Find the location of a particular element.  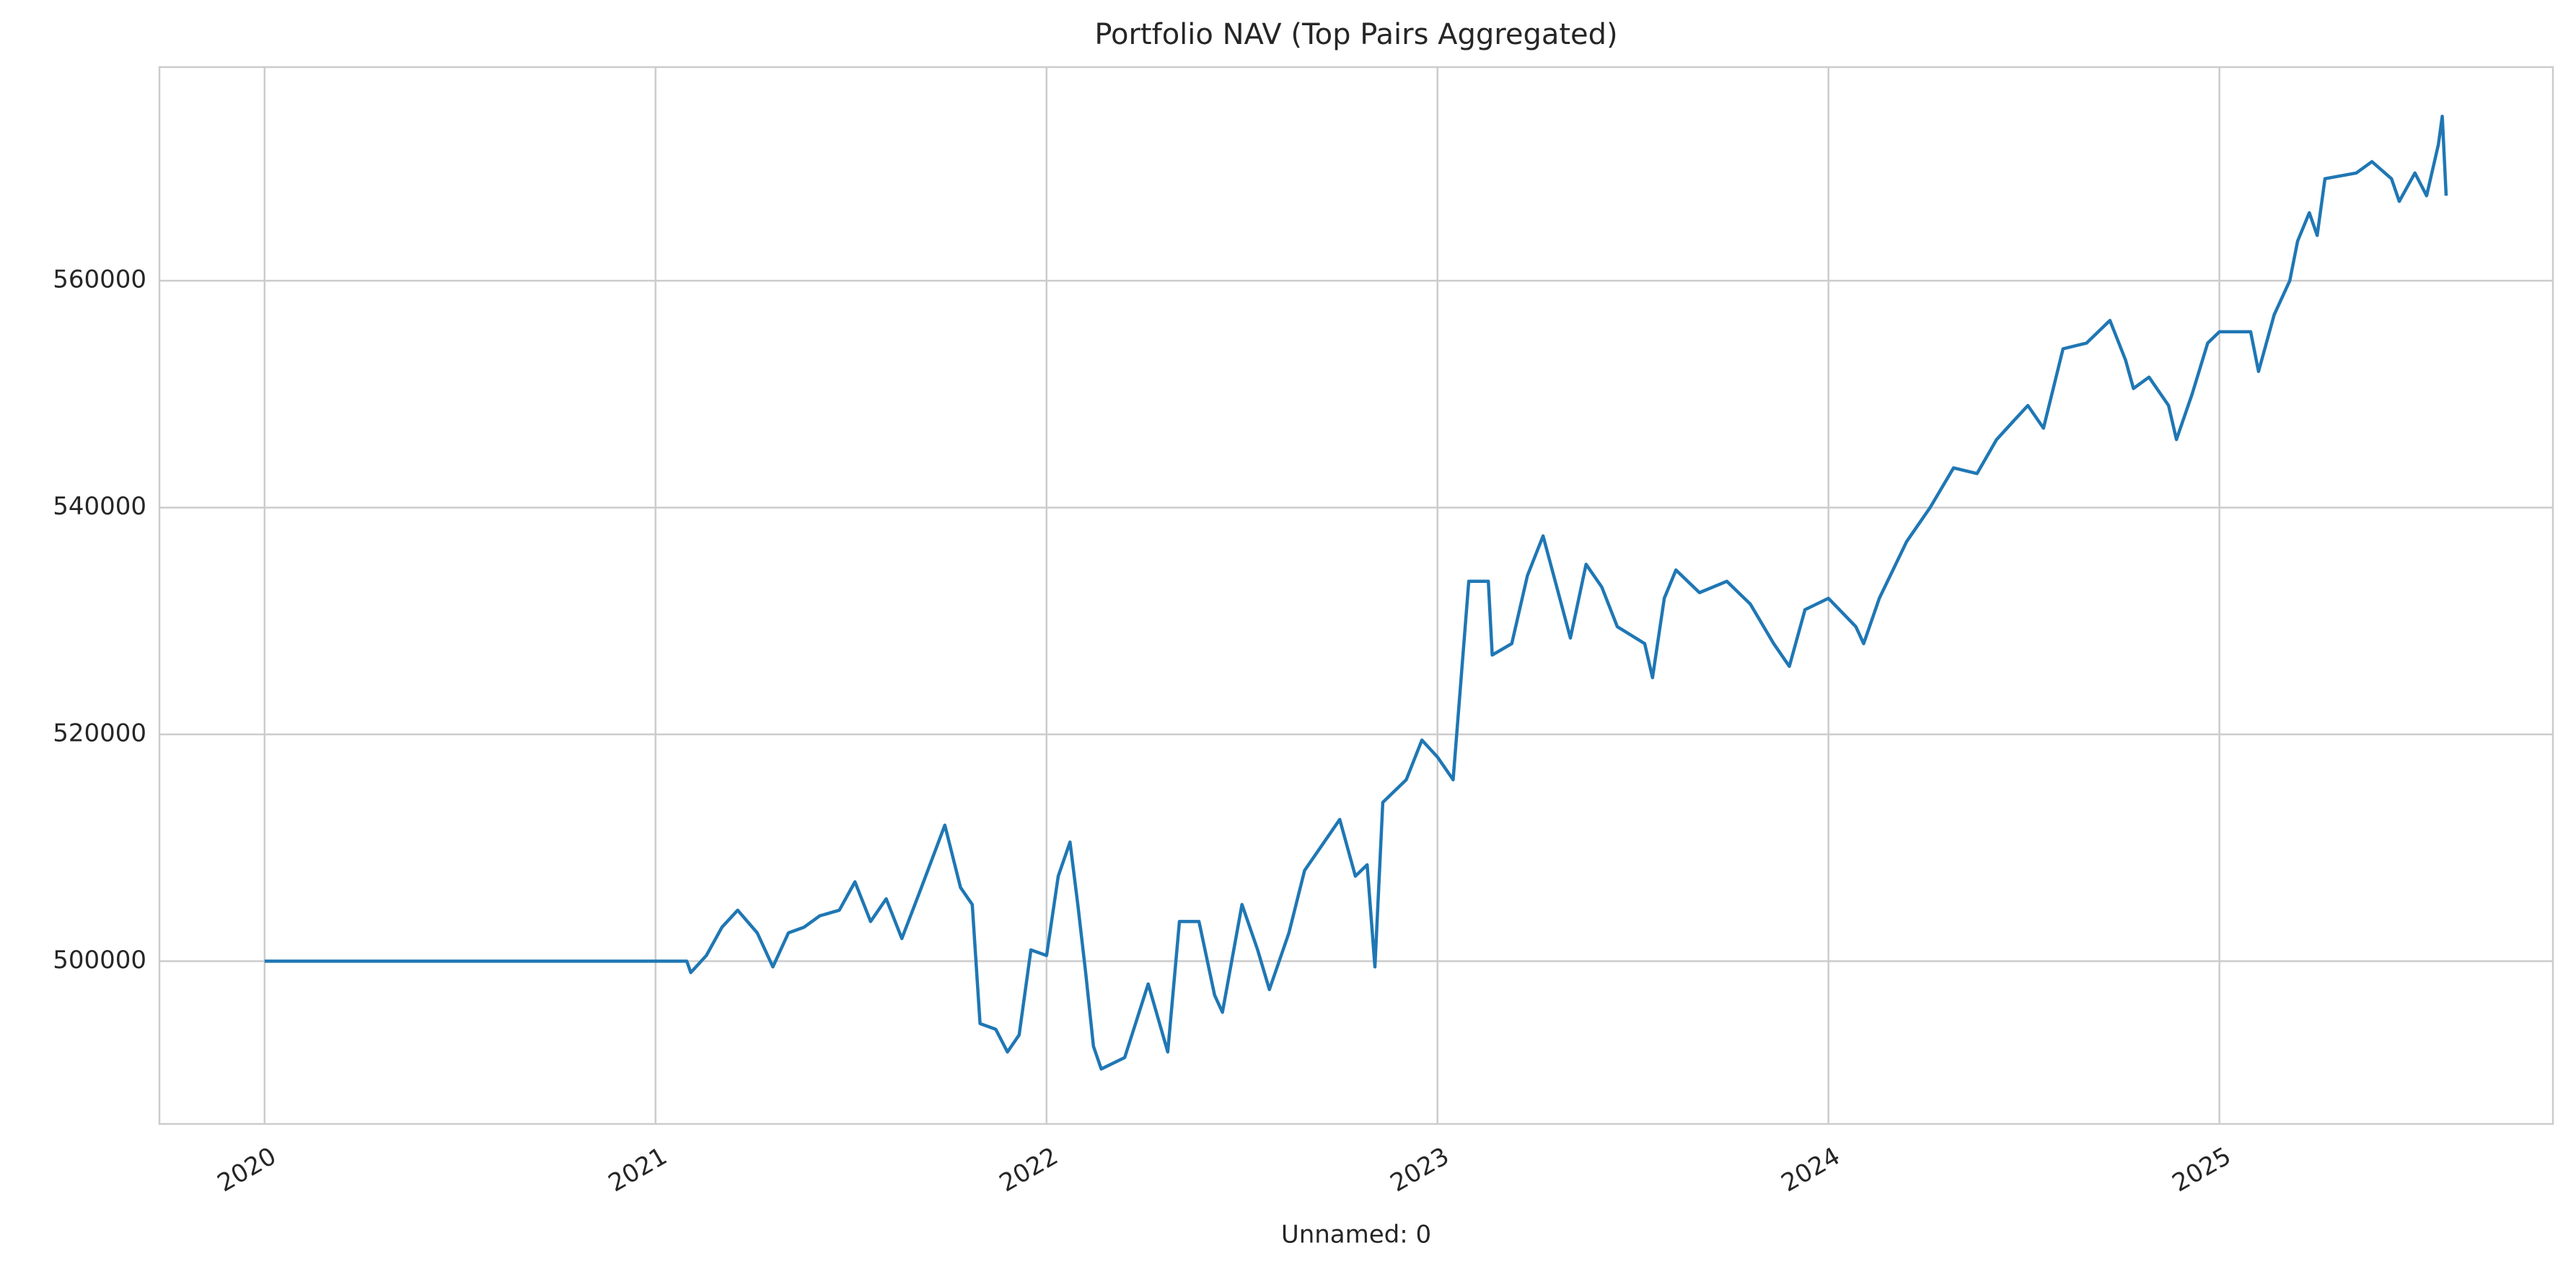

x-tick-label: 2023 is located at coordinates (1420, 1170).